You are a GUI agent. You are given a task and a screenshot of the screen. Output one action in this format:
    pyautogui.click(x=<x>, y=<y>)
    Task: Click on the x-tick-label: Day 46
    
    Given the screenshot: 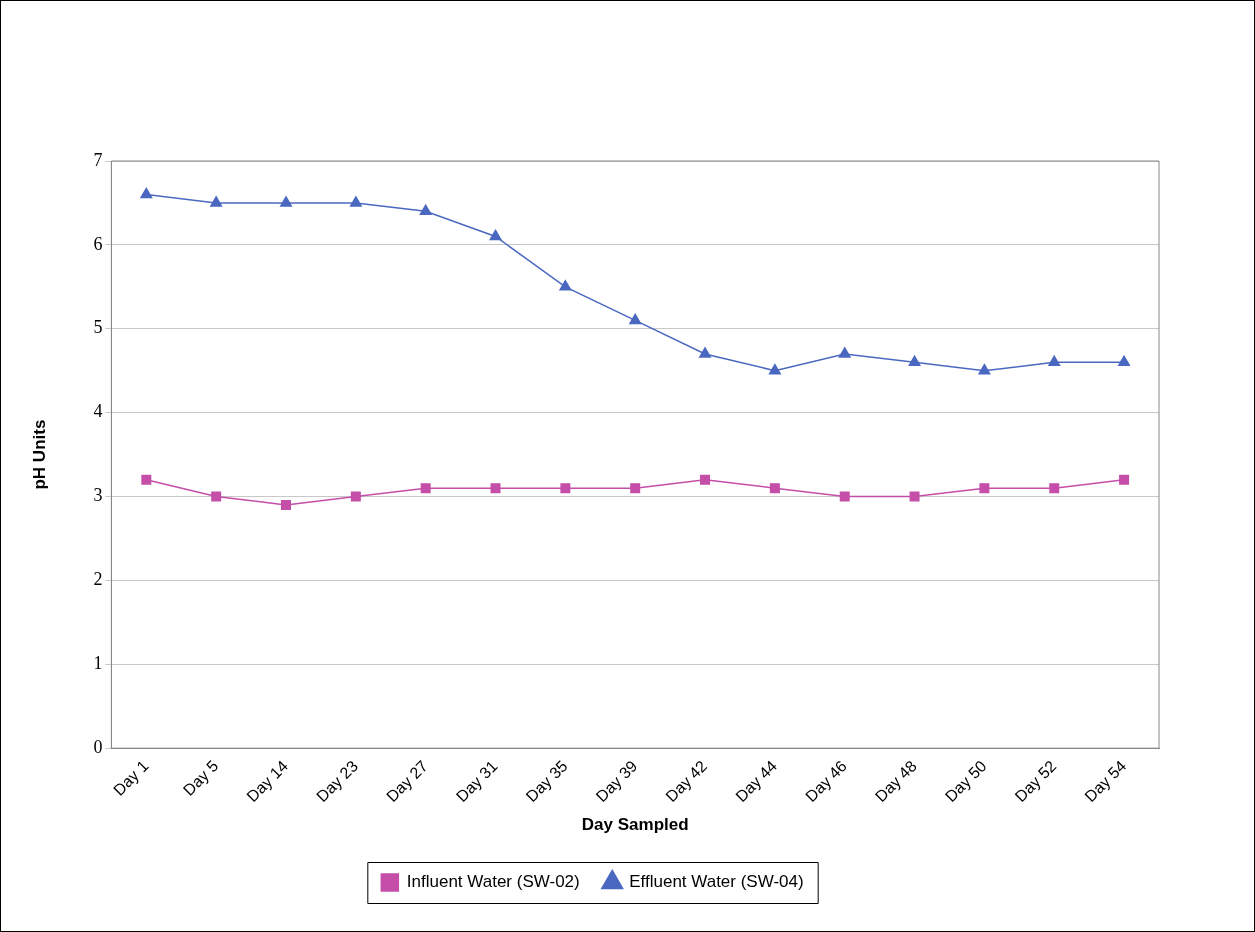 What is the action you would take?
    pyautogui.click(x=826, y=781)
    